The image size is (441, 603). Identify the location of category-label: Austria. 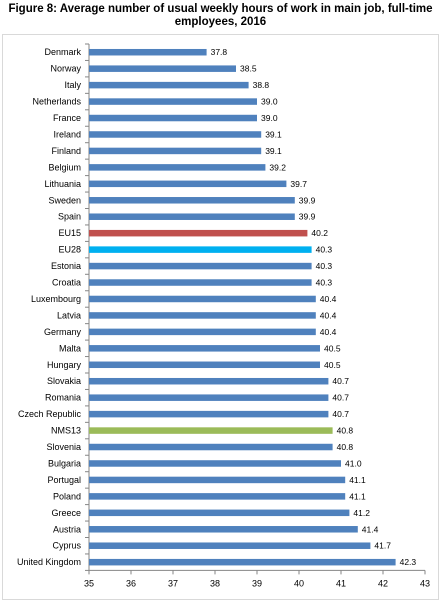
(67, 529).